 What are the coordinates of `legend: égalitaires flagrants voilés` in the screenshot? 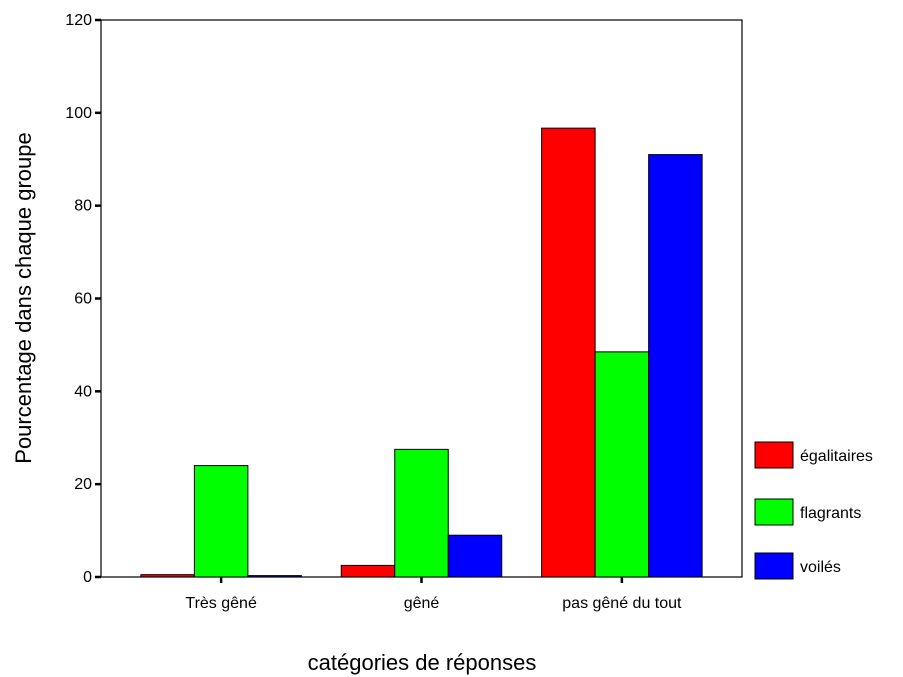 It's located at (813, 510).